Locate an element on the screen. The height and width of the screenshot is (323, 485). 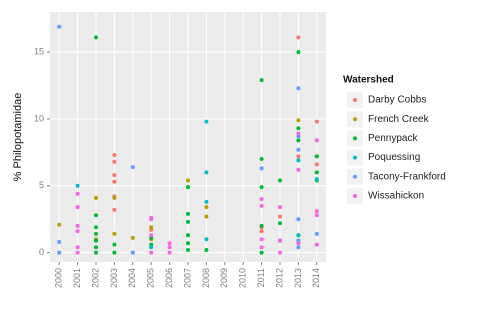
x-tick-label: 2002 is located at coordinates (95, 278).